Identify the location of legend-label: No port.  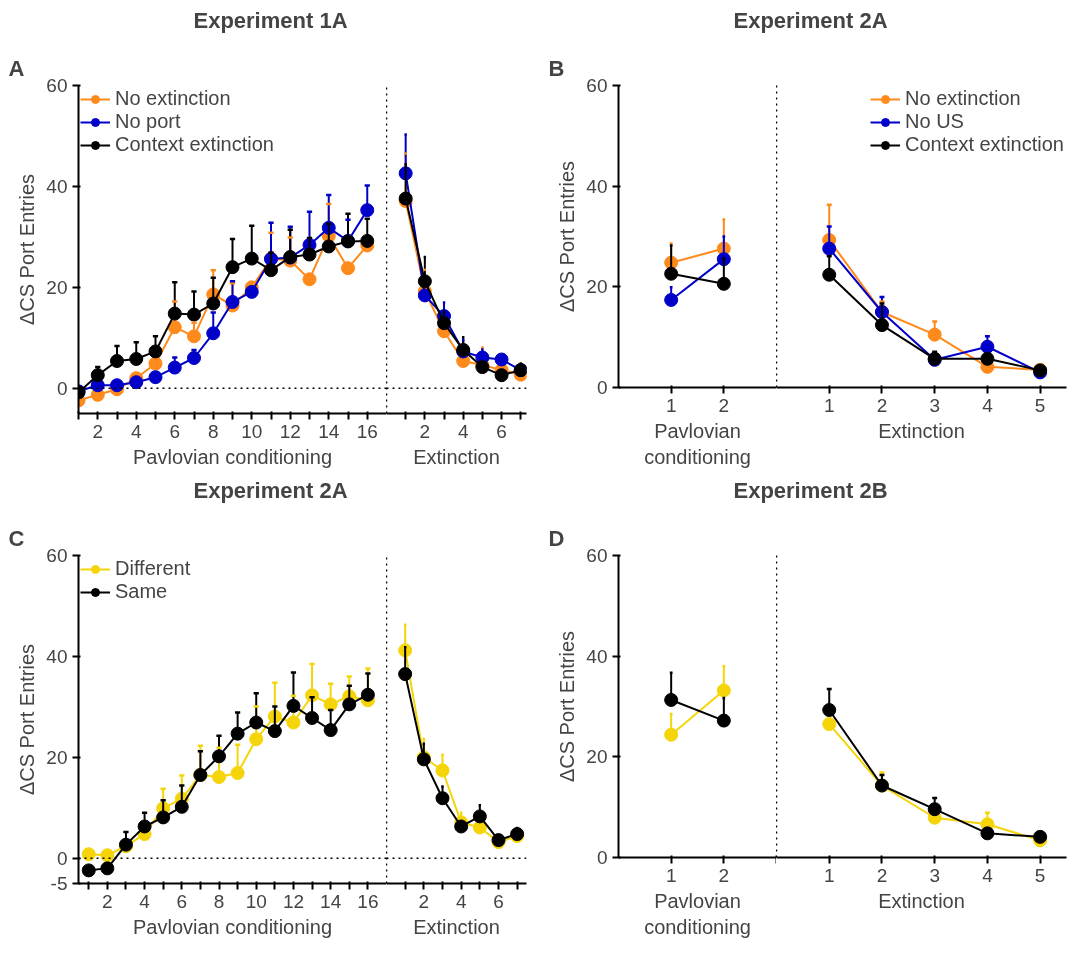
(148, 121).